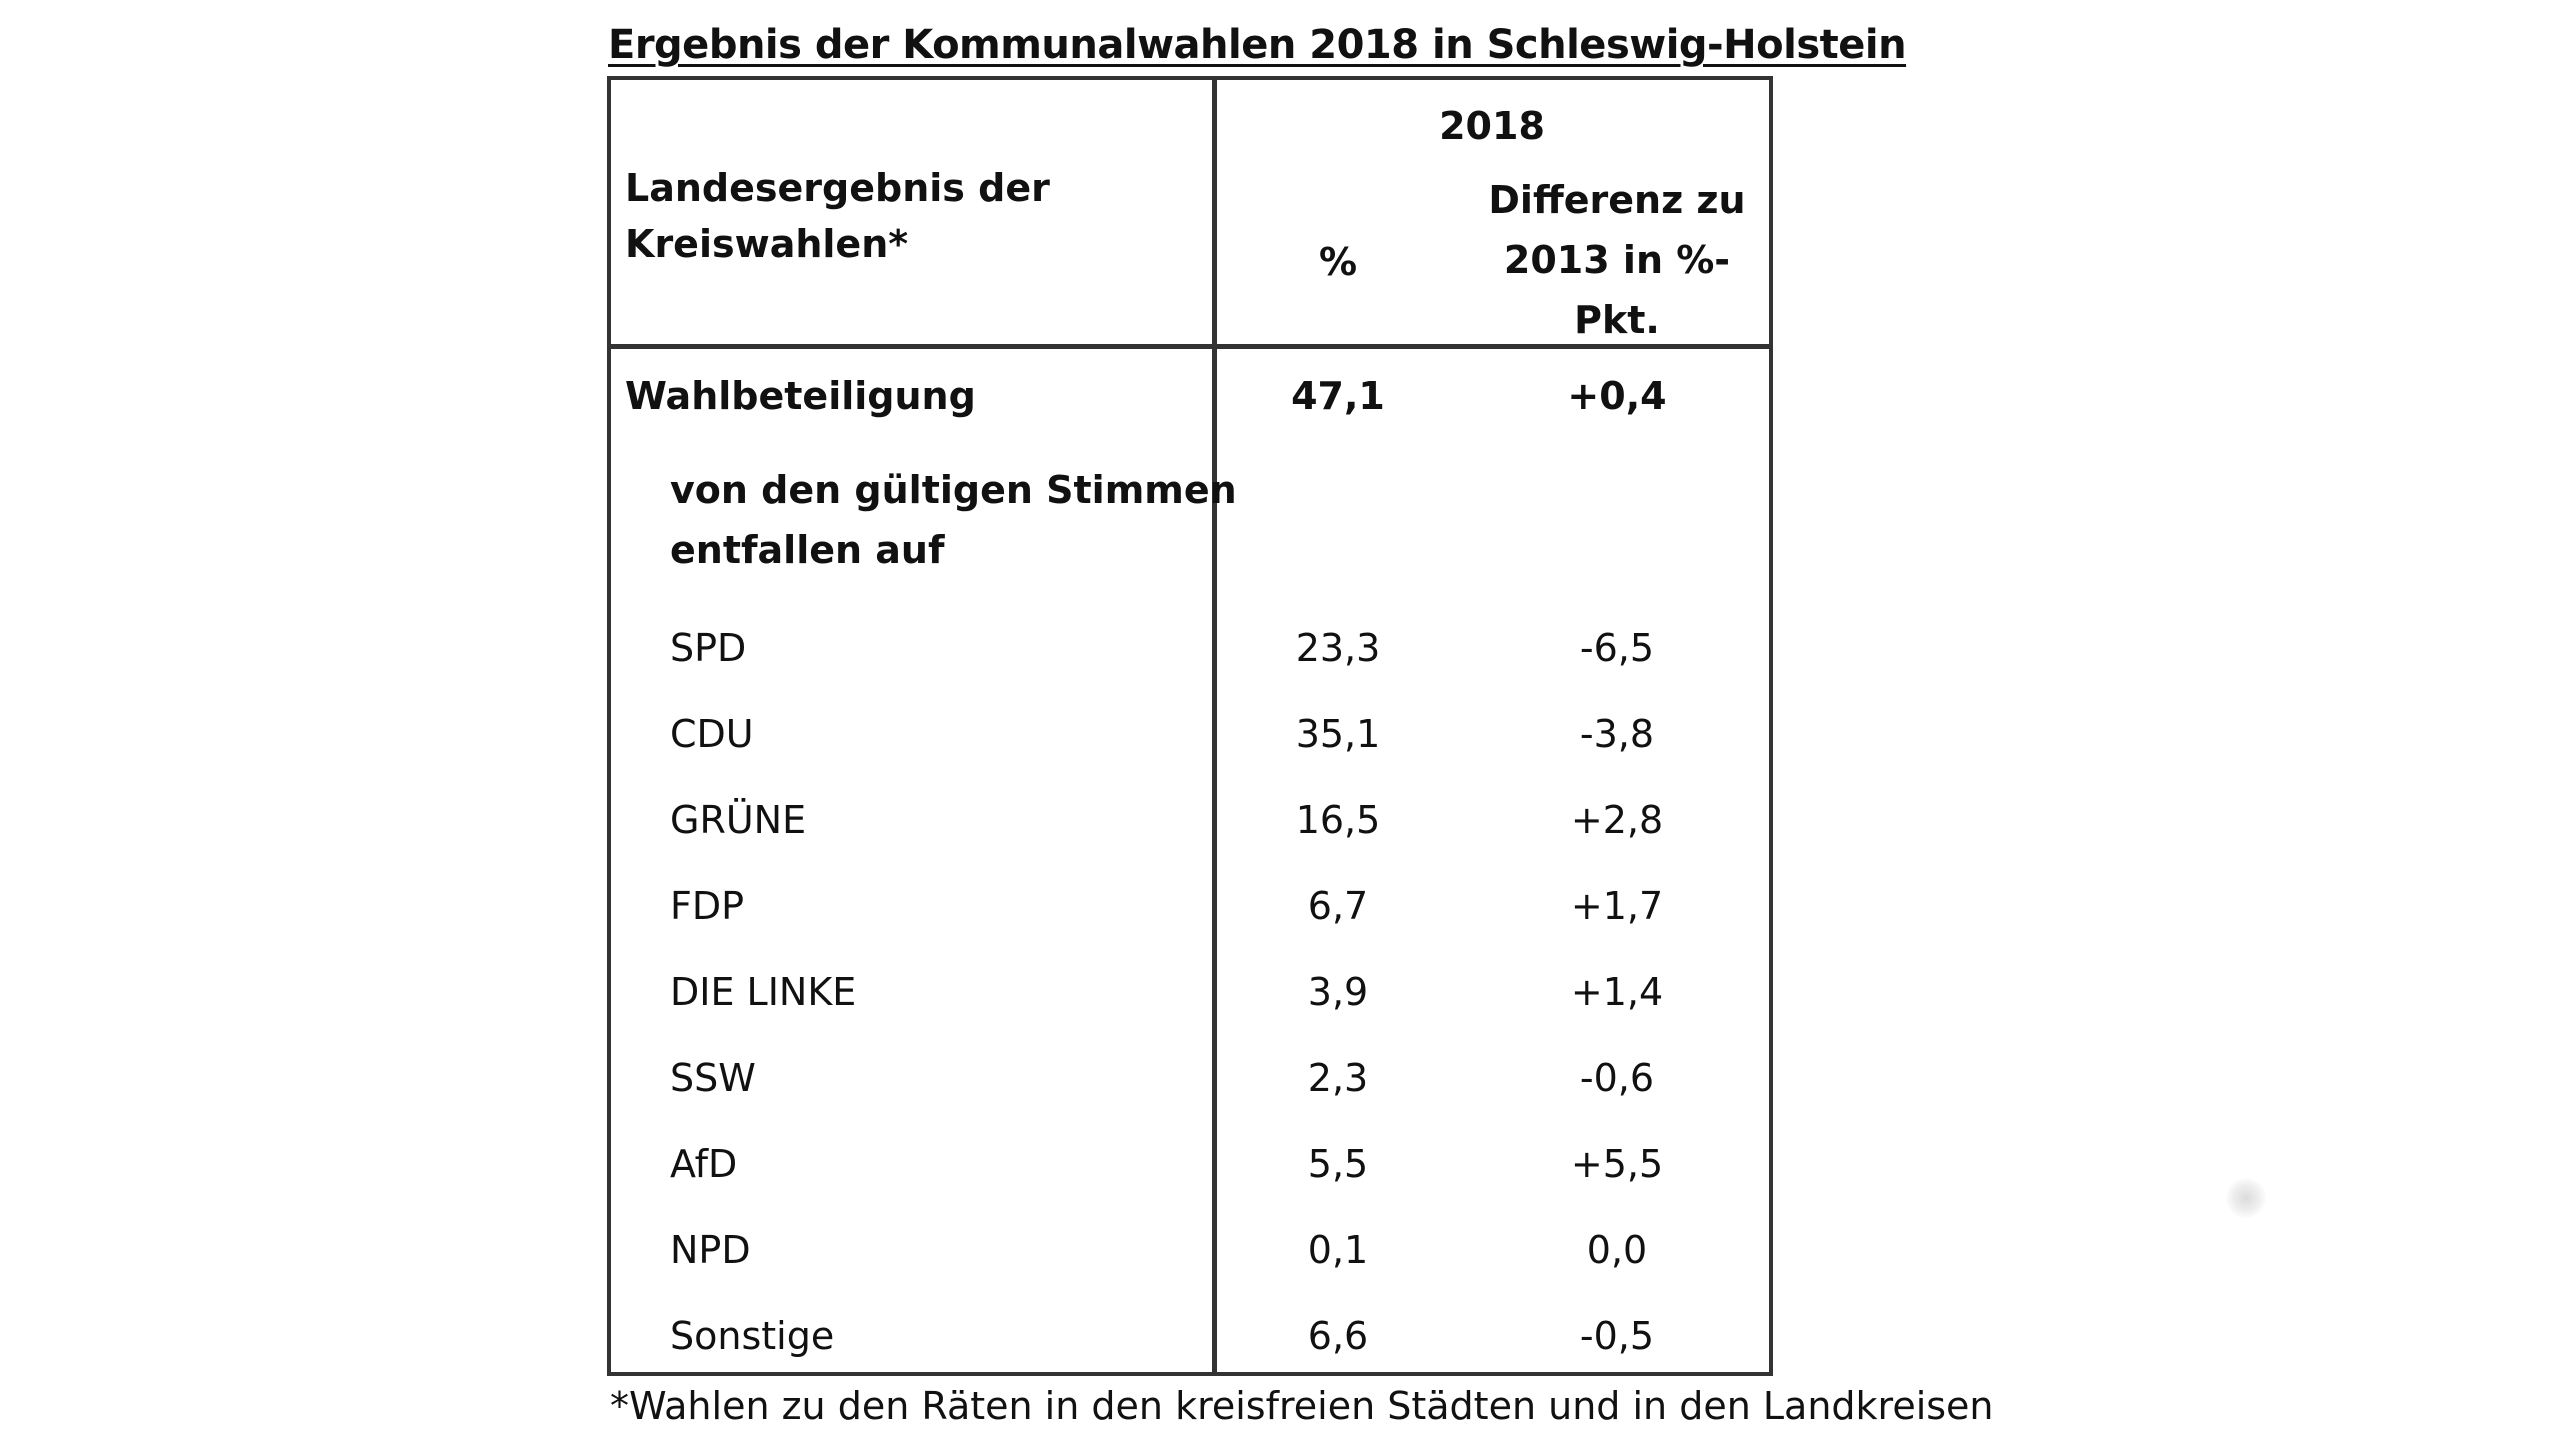 This screenshot has height=1440, width=2568. What do you see at coordinates (712, 734) in the screenshot?
I see `party-name: CDU` at bounding box center [712, 734].